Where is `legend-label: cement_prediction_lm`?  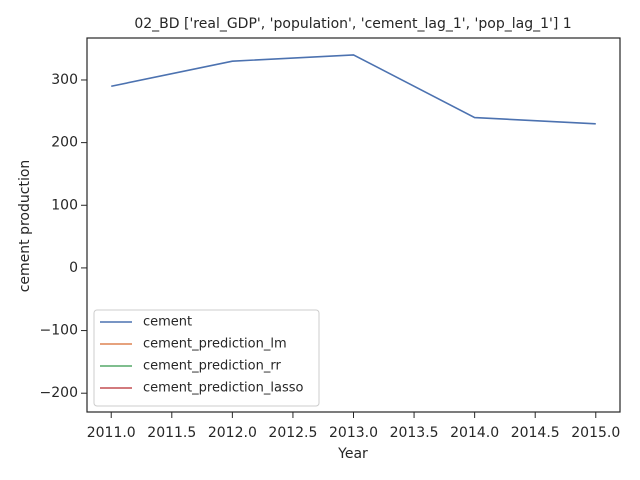
legend-label: cement_prediction_lm is located at coordinates (215, 344).